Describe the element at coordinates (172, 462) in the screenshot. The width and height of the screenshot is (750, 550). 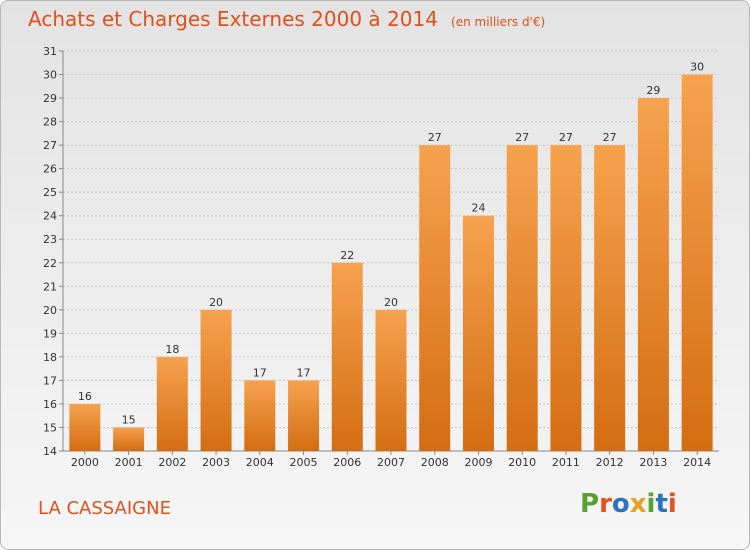
I see `x-tick-label-2002: 2002` at that location.